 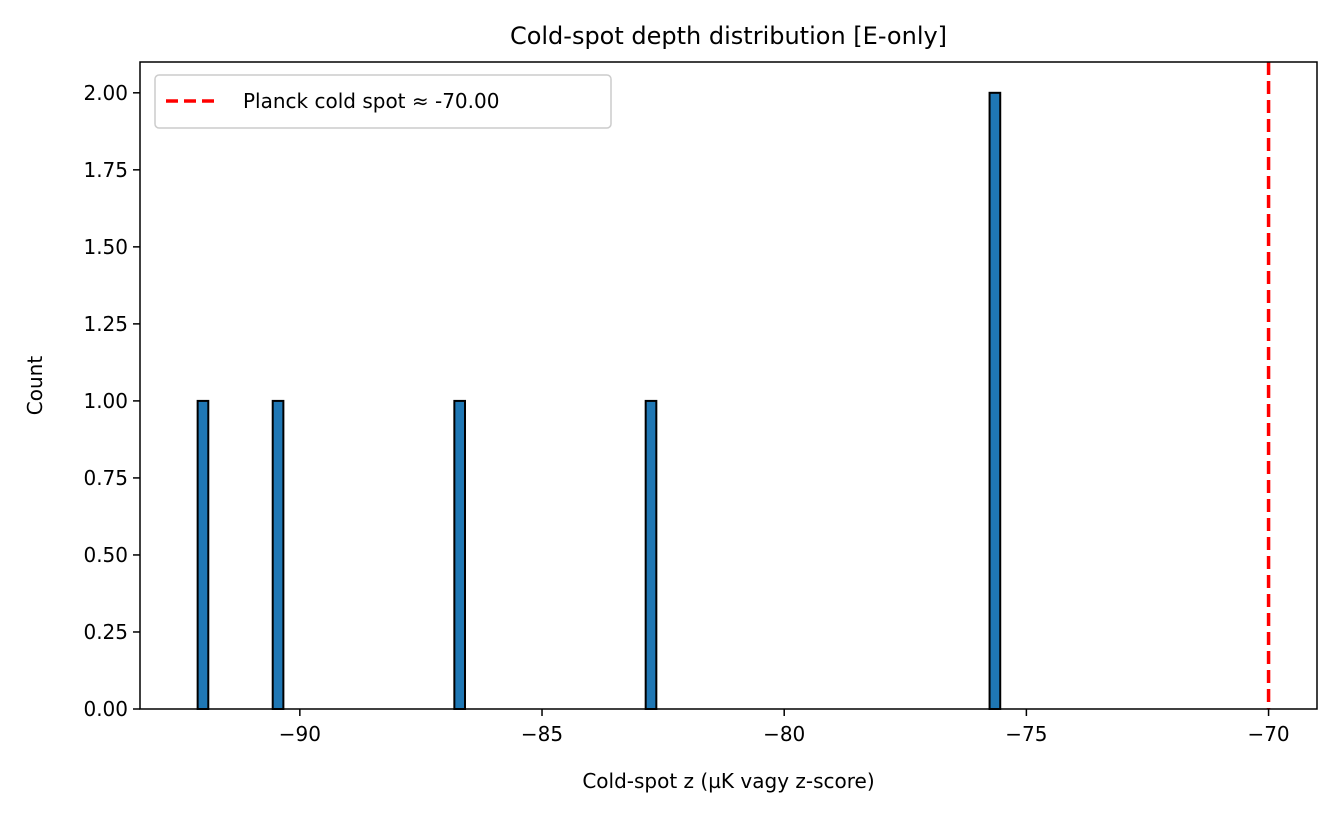 I want to click on y-tick-label: 1.75, so click(x=105, y=170).